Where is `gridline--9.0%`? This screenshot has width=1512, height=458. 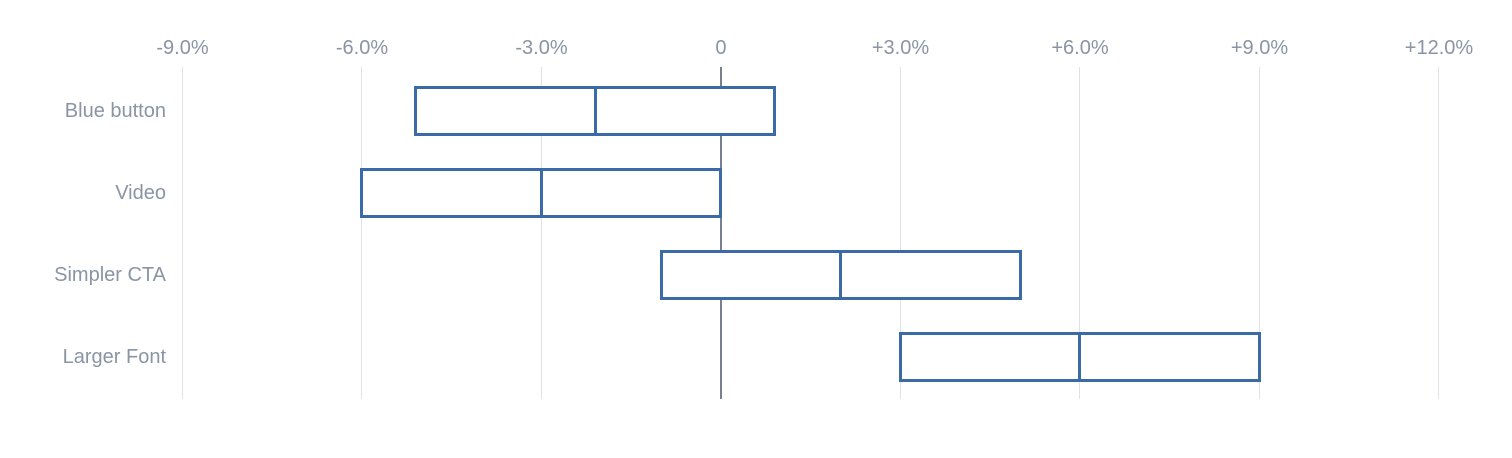
gridline--9.0% is located at coordinates (182, 233).